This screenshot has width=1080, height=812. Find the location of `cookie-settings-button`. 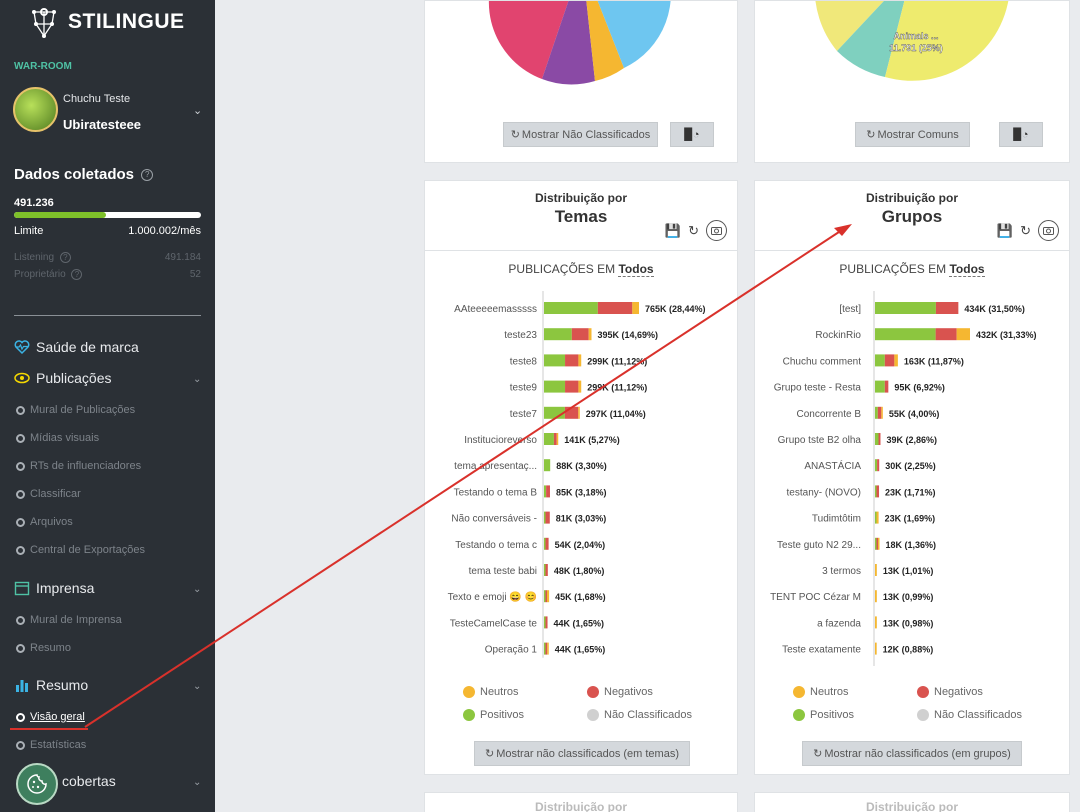

cookie-settings-button is located at coordinates (37, 784).